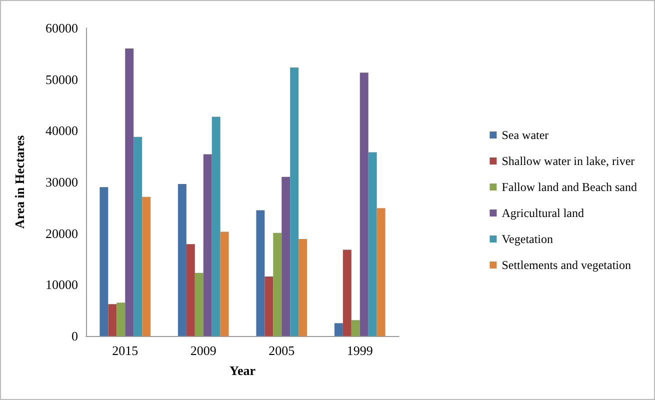  I want to click on y-tick-label: 60000, so click(62, 28).